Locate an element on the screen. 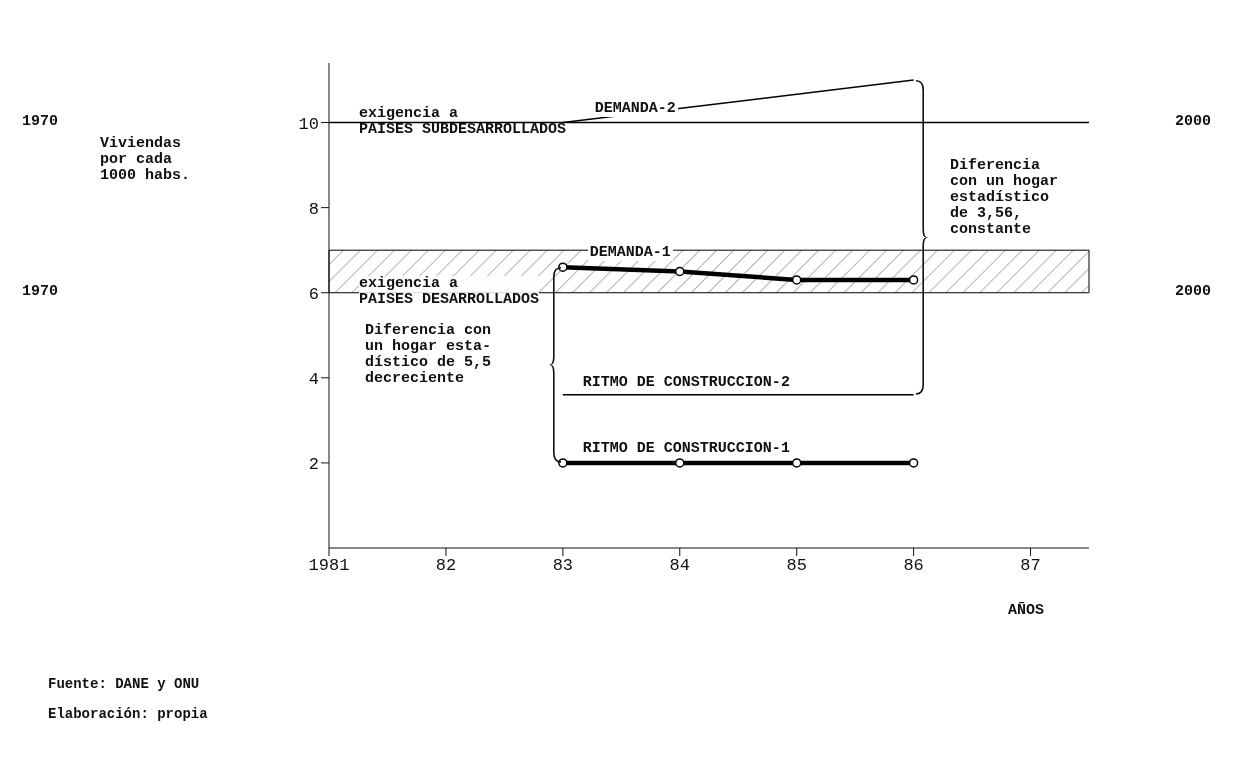 Image resolution: width=1248 pixels, height=764 pixels. y-tick-label: 2 is located at coordinates (313, 464).